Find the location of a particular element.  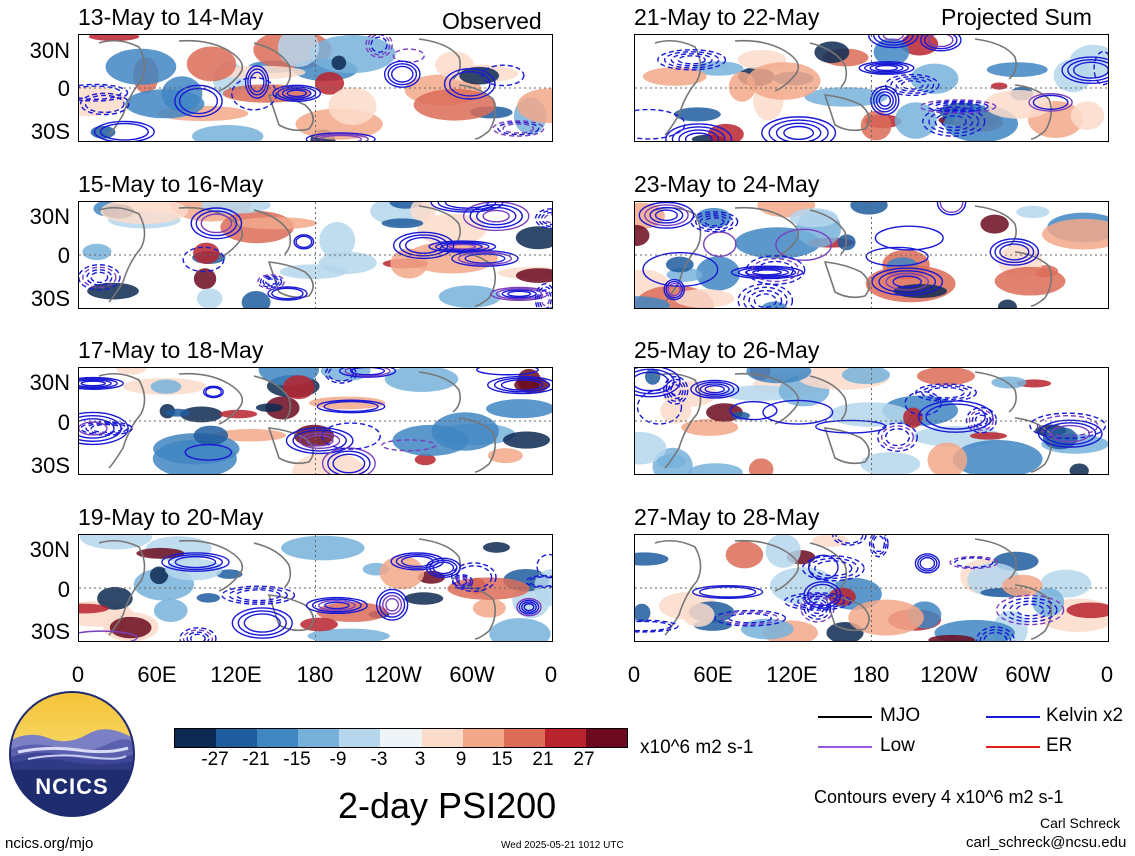

panel-label-projected: Projected Sum is located at coordinates (1016, 17).